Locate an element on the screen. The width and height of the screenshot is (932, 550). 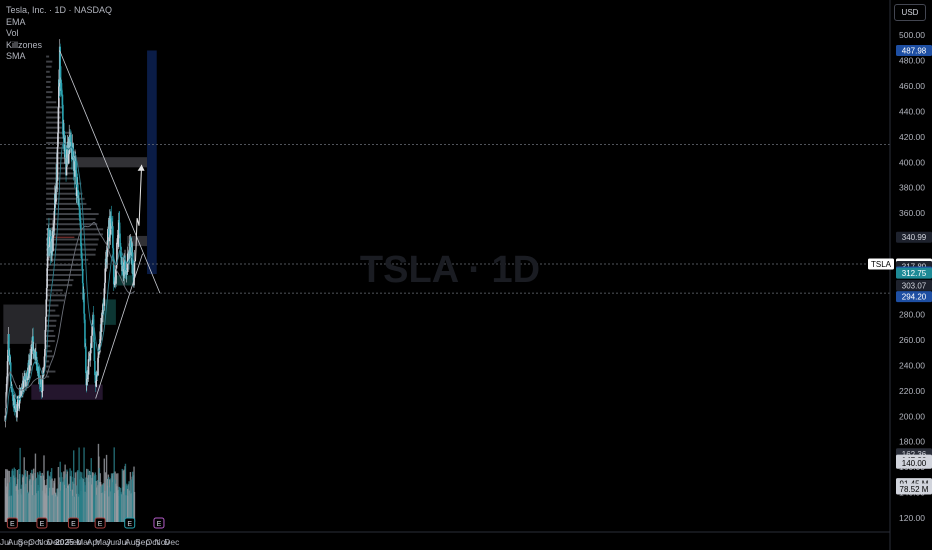
price-label: 303.07 is located at coordinates (914, 285).